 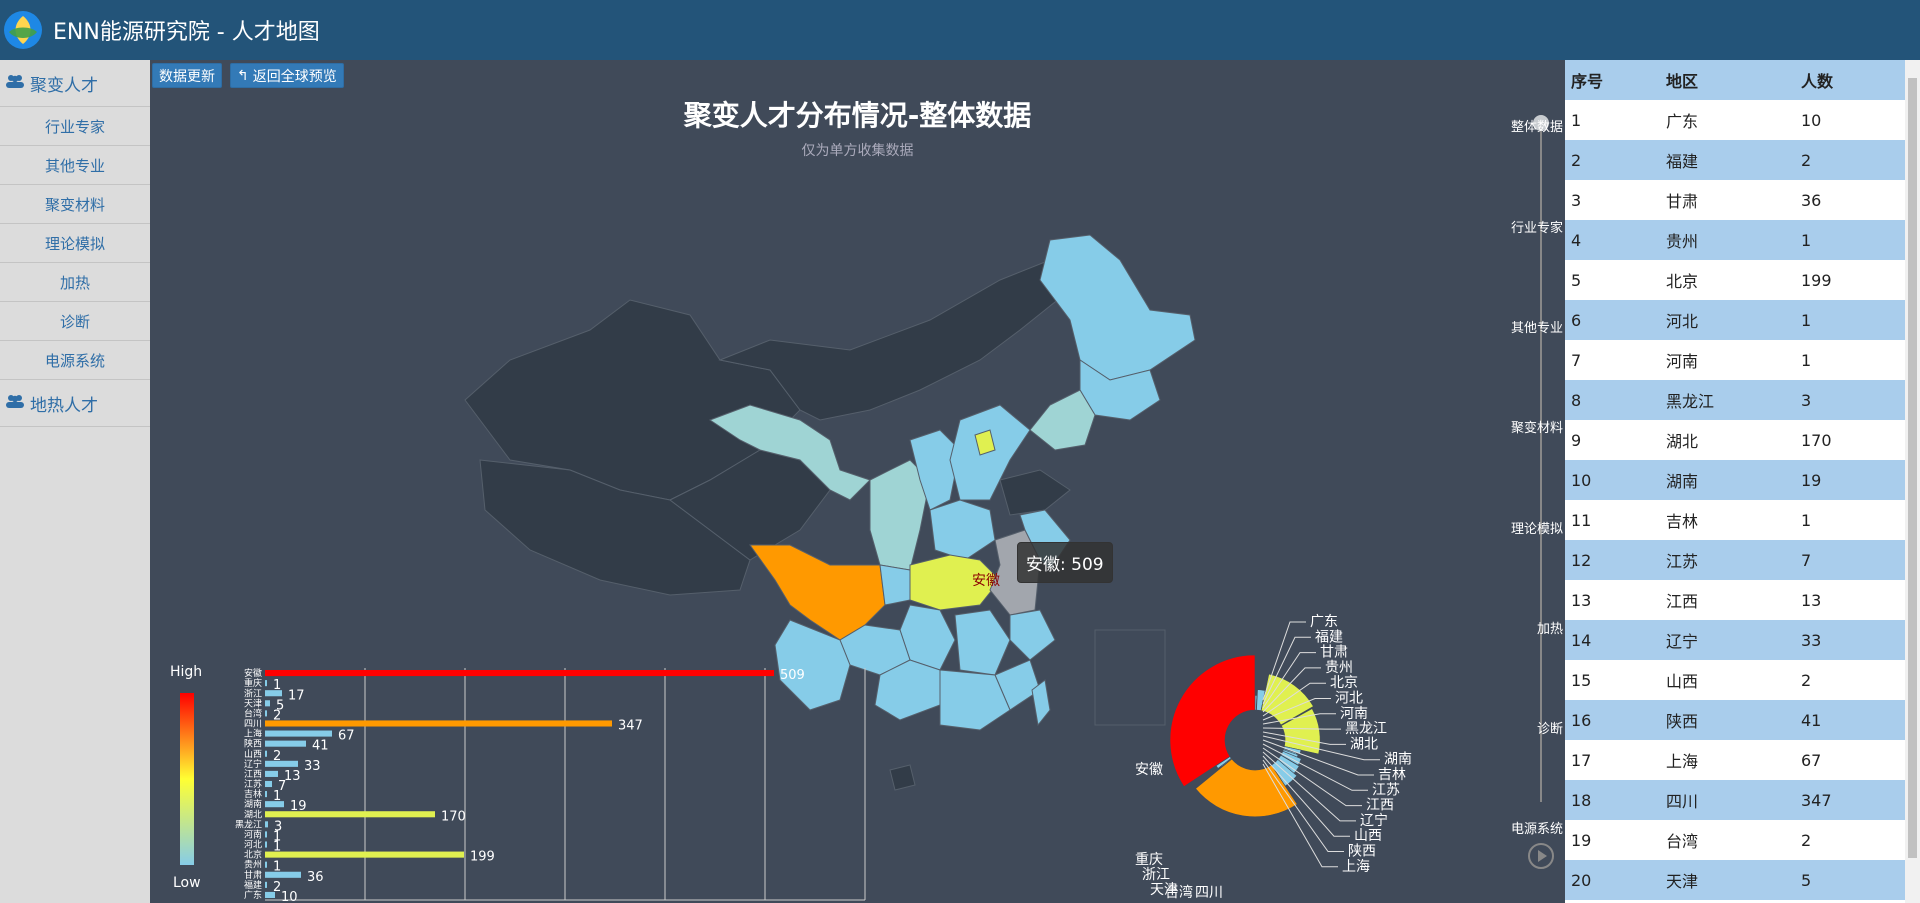 What do you see at coordinates (1735, 880) in the screenshot?
I see `table-row: 20 天津 5` at bounding box center [1735, 880].